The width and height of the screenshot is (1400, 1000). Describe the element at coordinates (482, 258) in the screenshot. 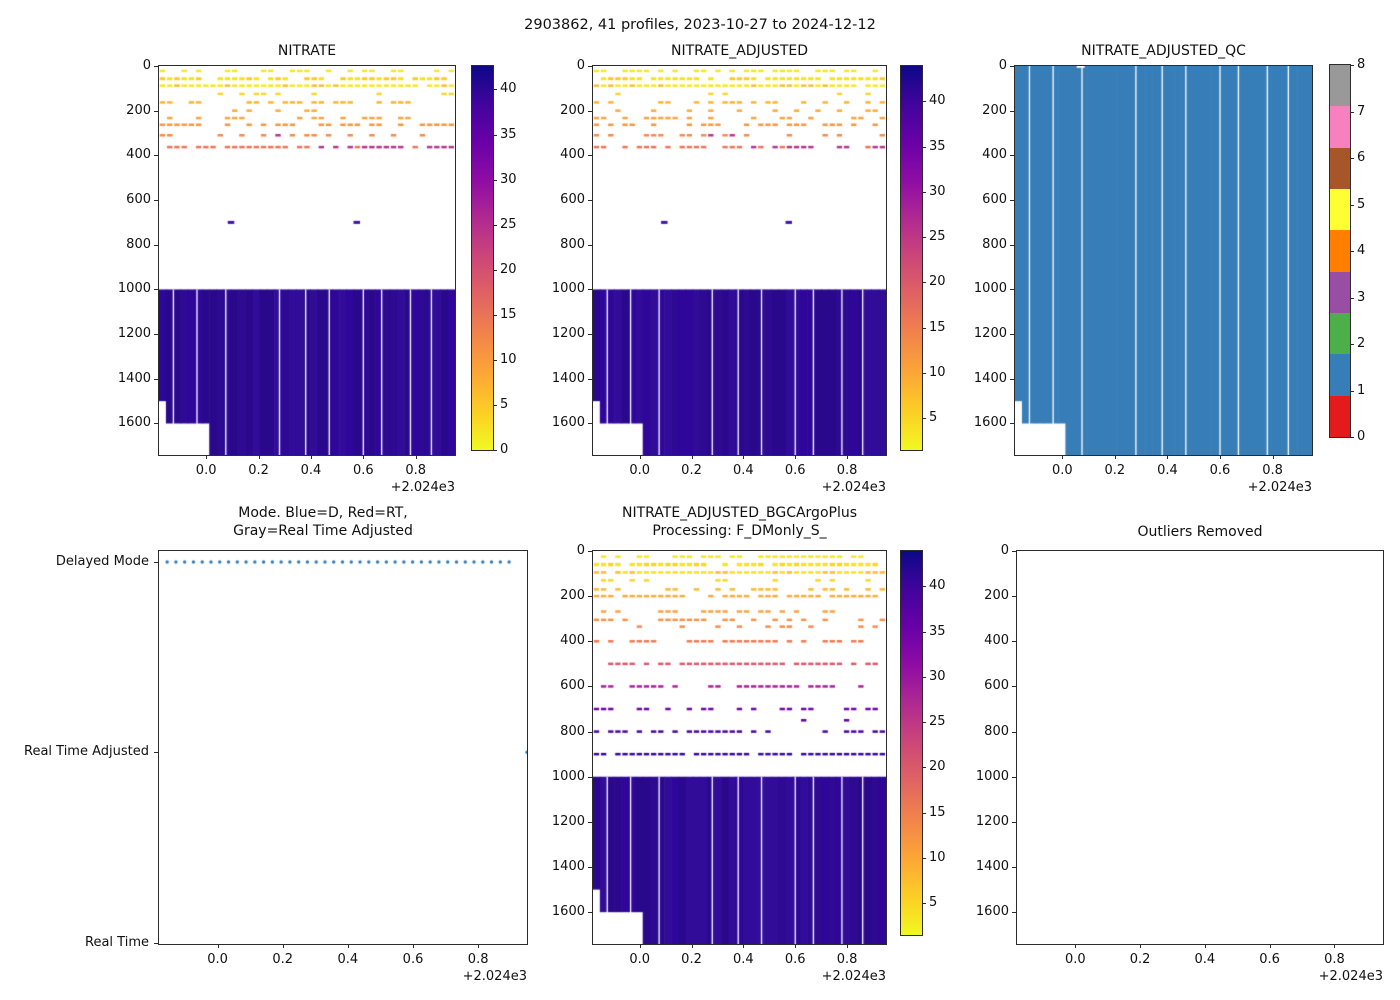

I see `nitrate-colorbar` at that location.